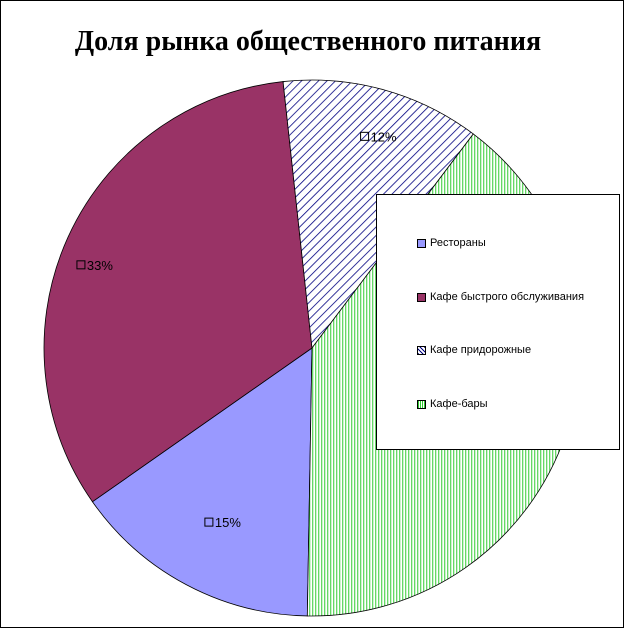 Image resolution: width=624 pixels, height=628 pixels. What do you see at coordinates (308, 41) in the screenshot?
I see `chart-title: Доля рынка общественного питания` at bounding box center [308, 41].